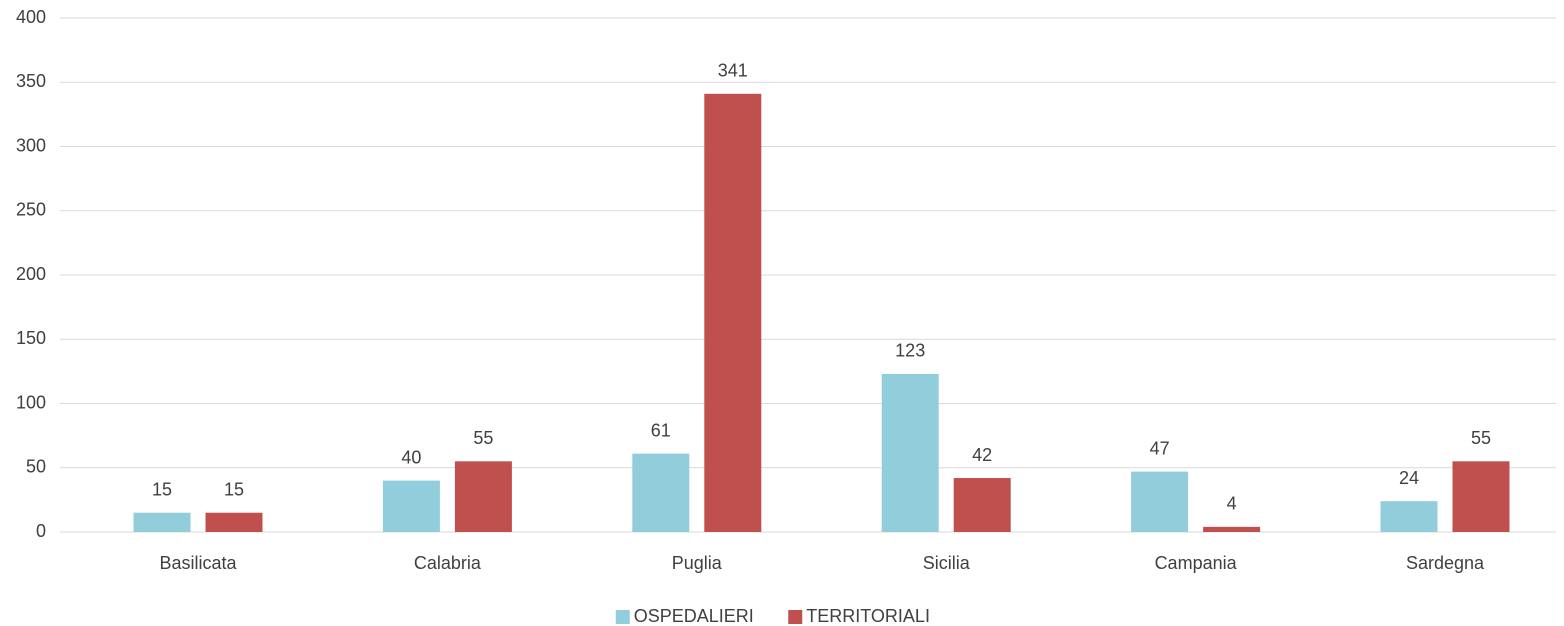  What do you see at coordinates (36, 467) in the screenshot?
I see `y-tick-label: 50` at bounding box center [36, 467].